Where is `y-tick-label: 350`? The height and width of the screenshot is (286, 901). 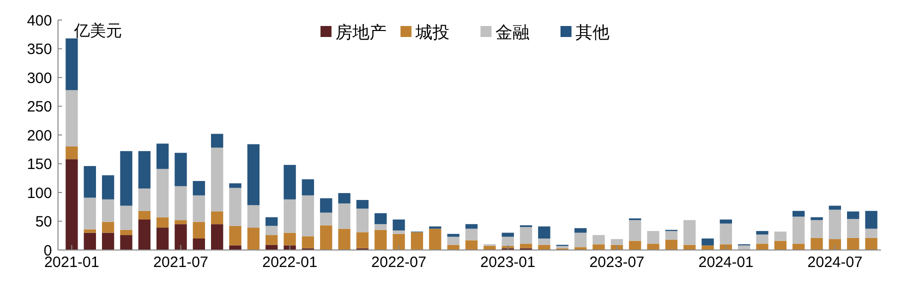
y-tick-label: 350 is located at coordinates (39, 49).